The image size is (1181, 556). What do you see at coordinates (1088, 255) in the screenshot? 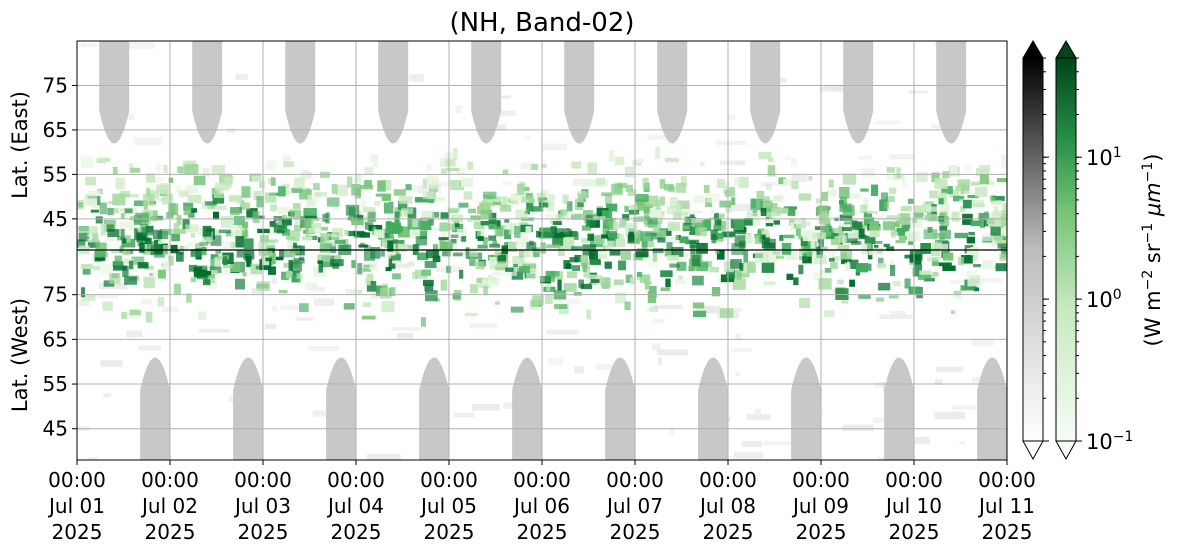
I see `colorbar-ticks: 10−1 100 101` at bounding box center [1088, 255].